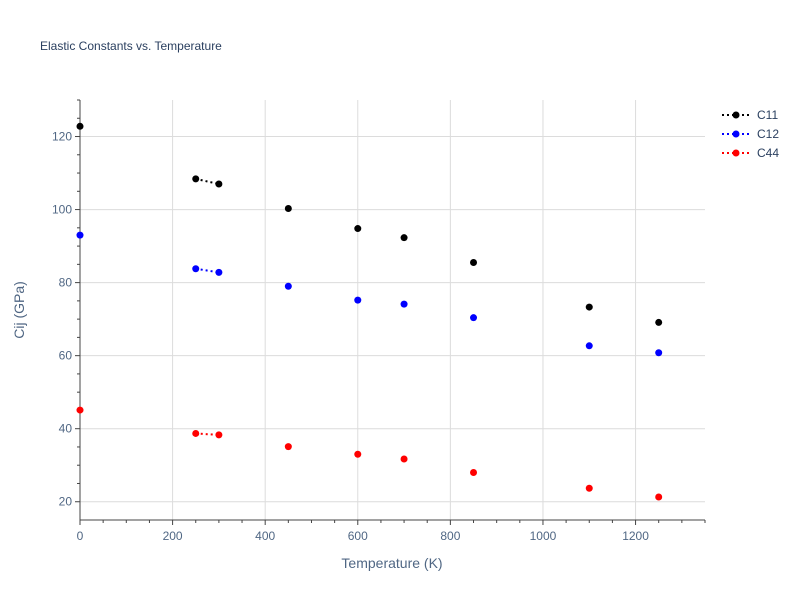 The image size is (800, 600). Describe the element at coordinates (265, 536) in the screenshot. I see `x-tick-label: 400` at that location.